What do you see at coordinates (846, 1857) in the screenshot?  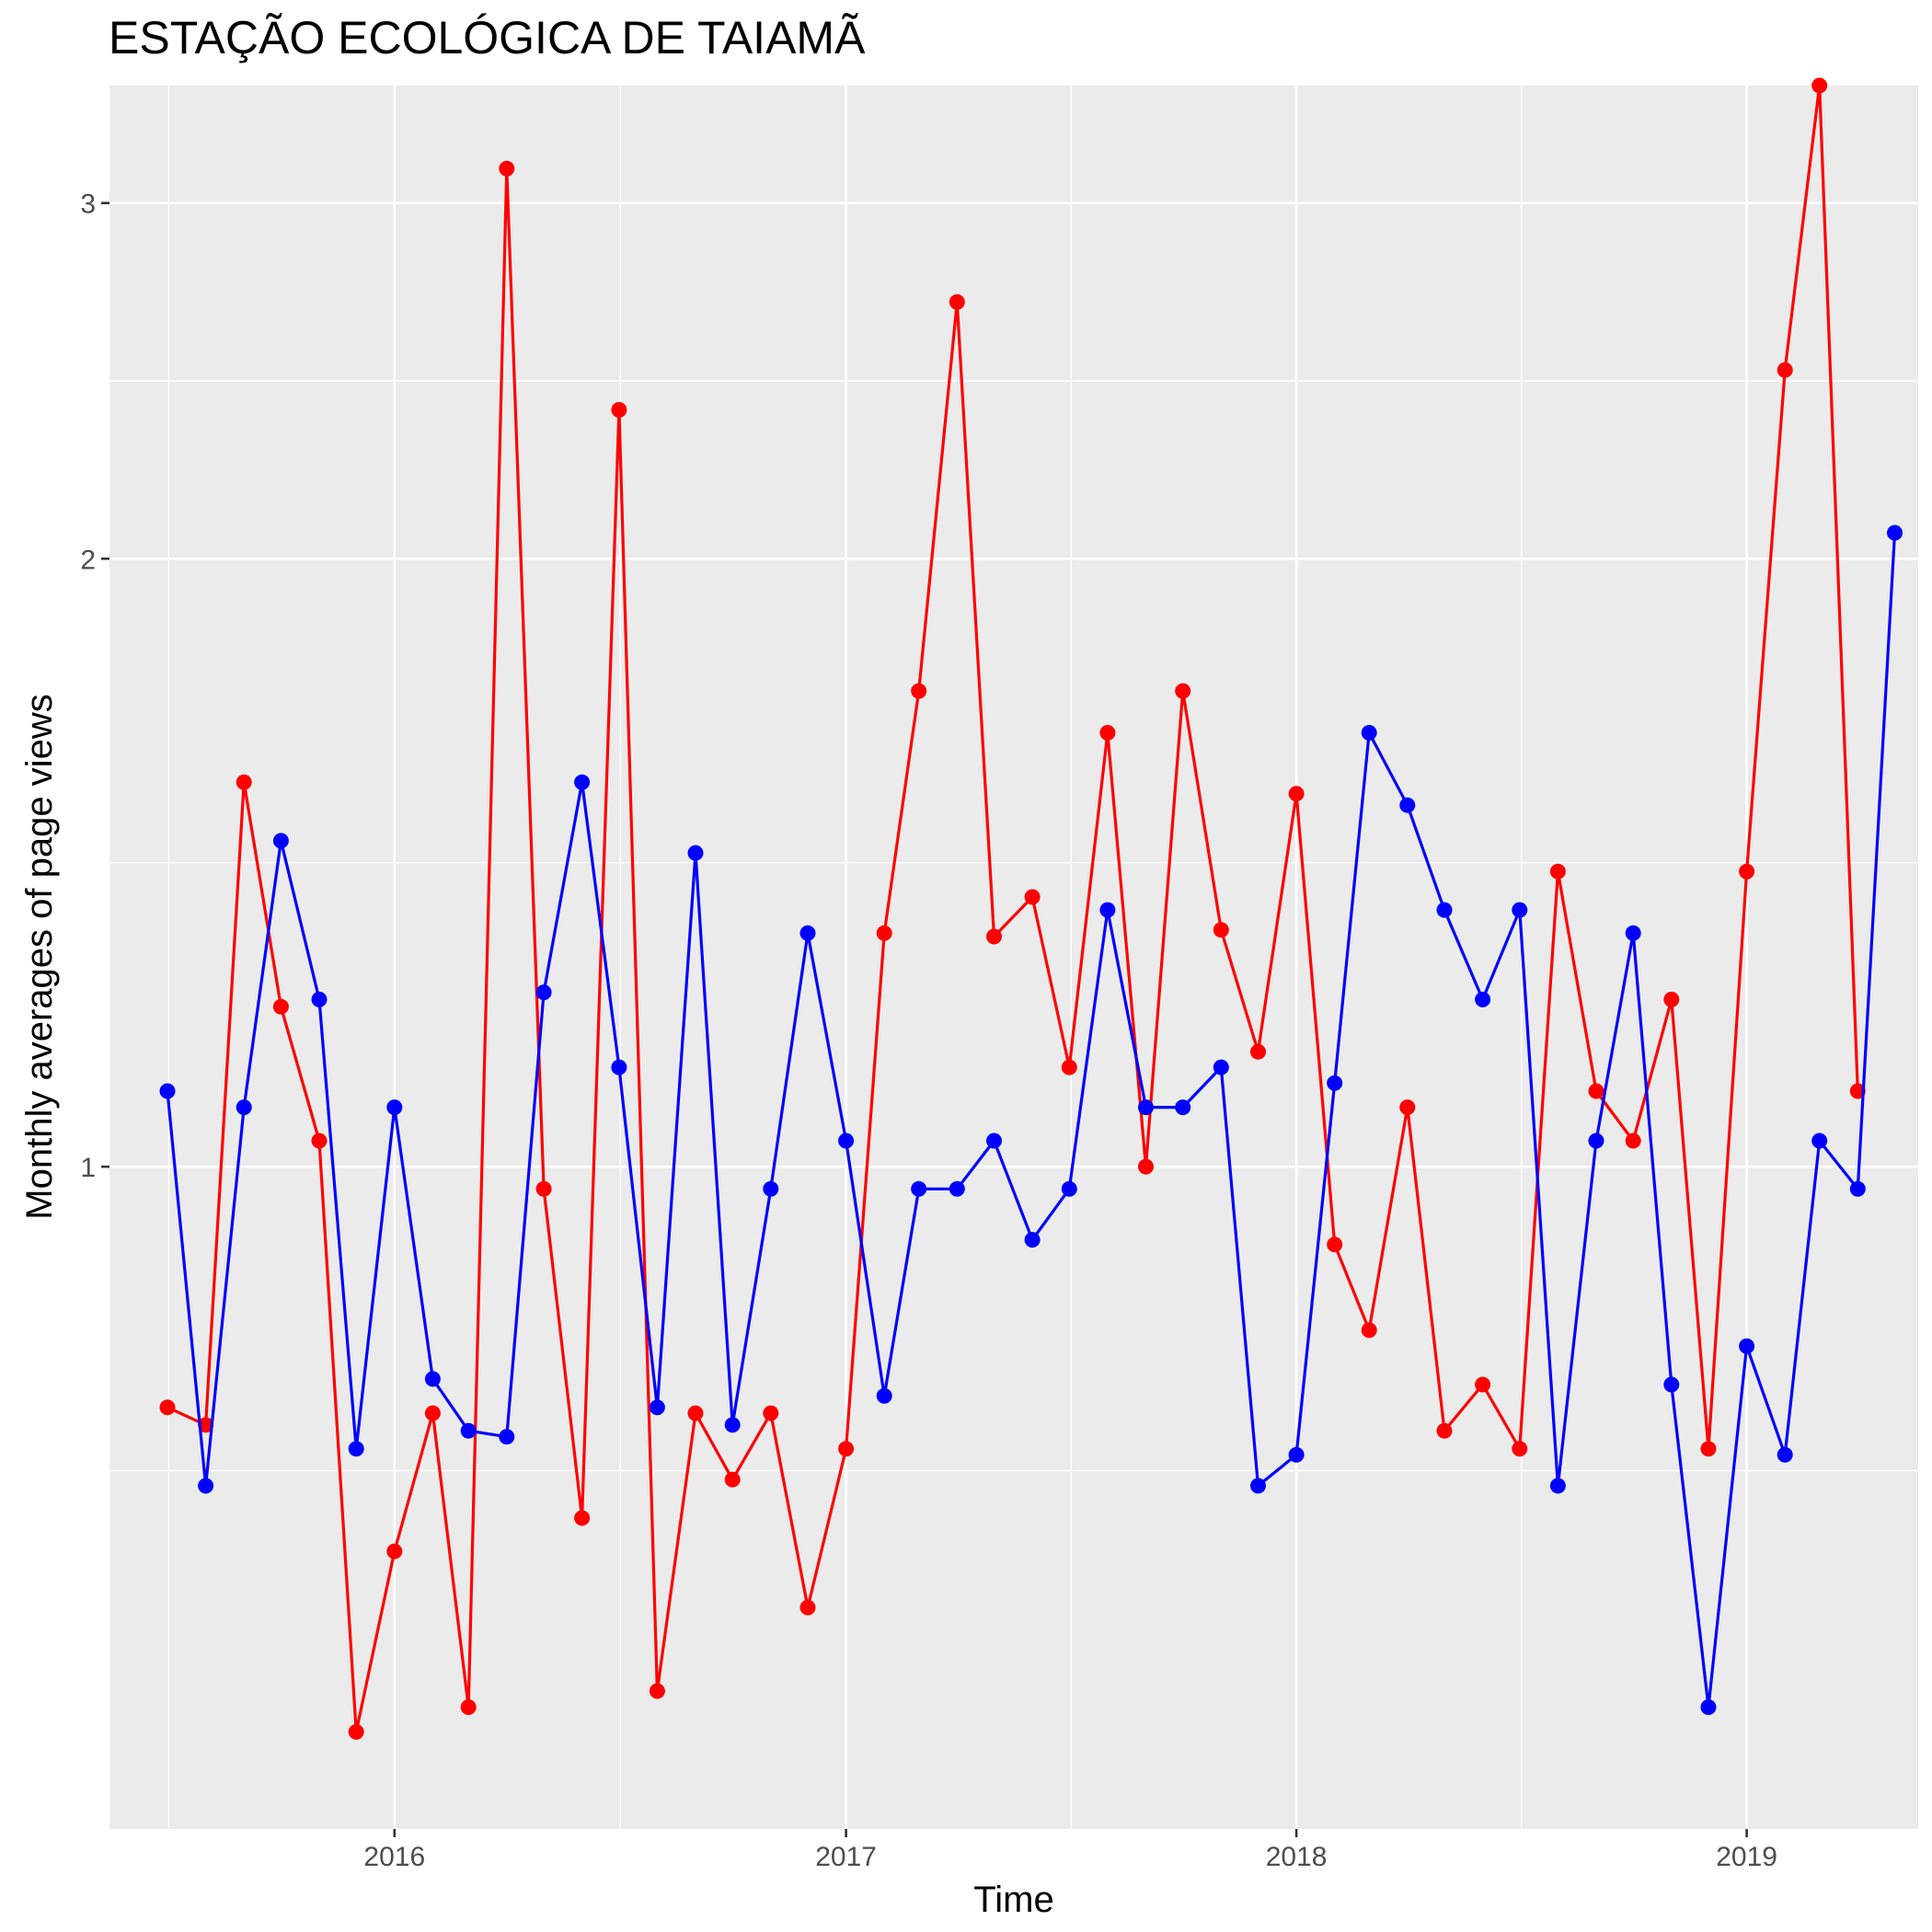 I see `x-tick-label: 2017` at bounding box center [846, 1857].